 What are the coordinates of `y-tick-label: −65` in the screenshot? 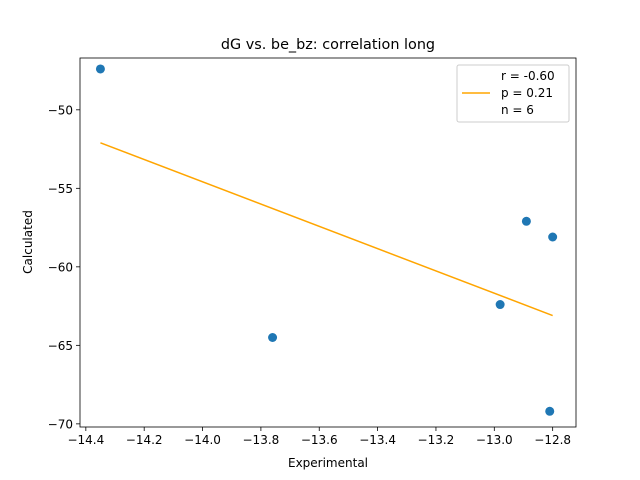 It's located at (60, 346).